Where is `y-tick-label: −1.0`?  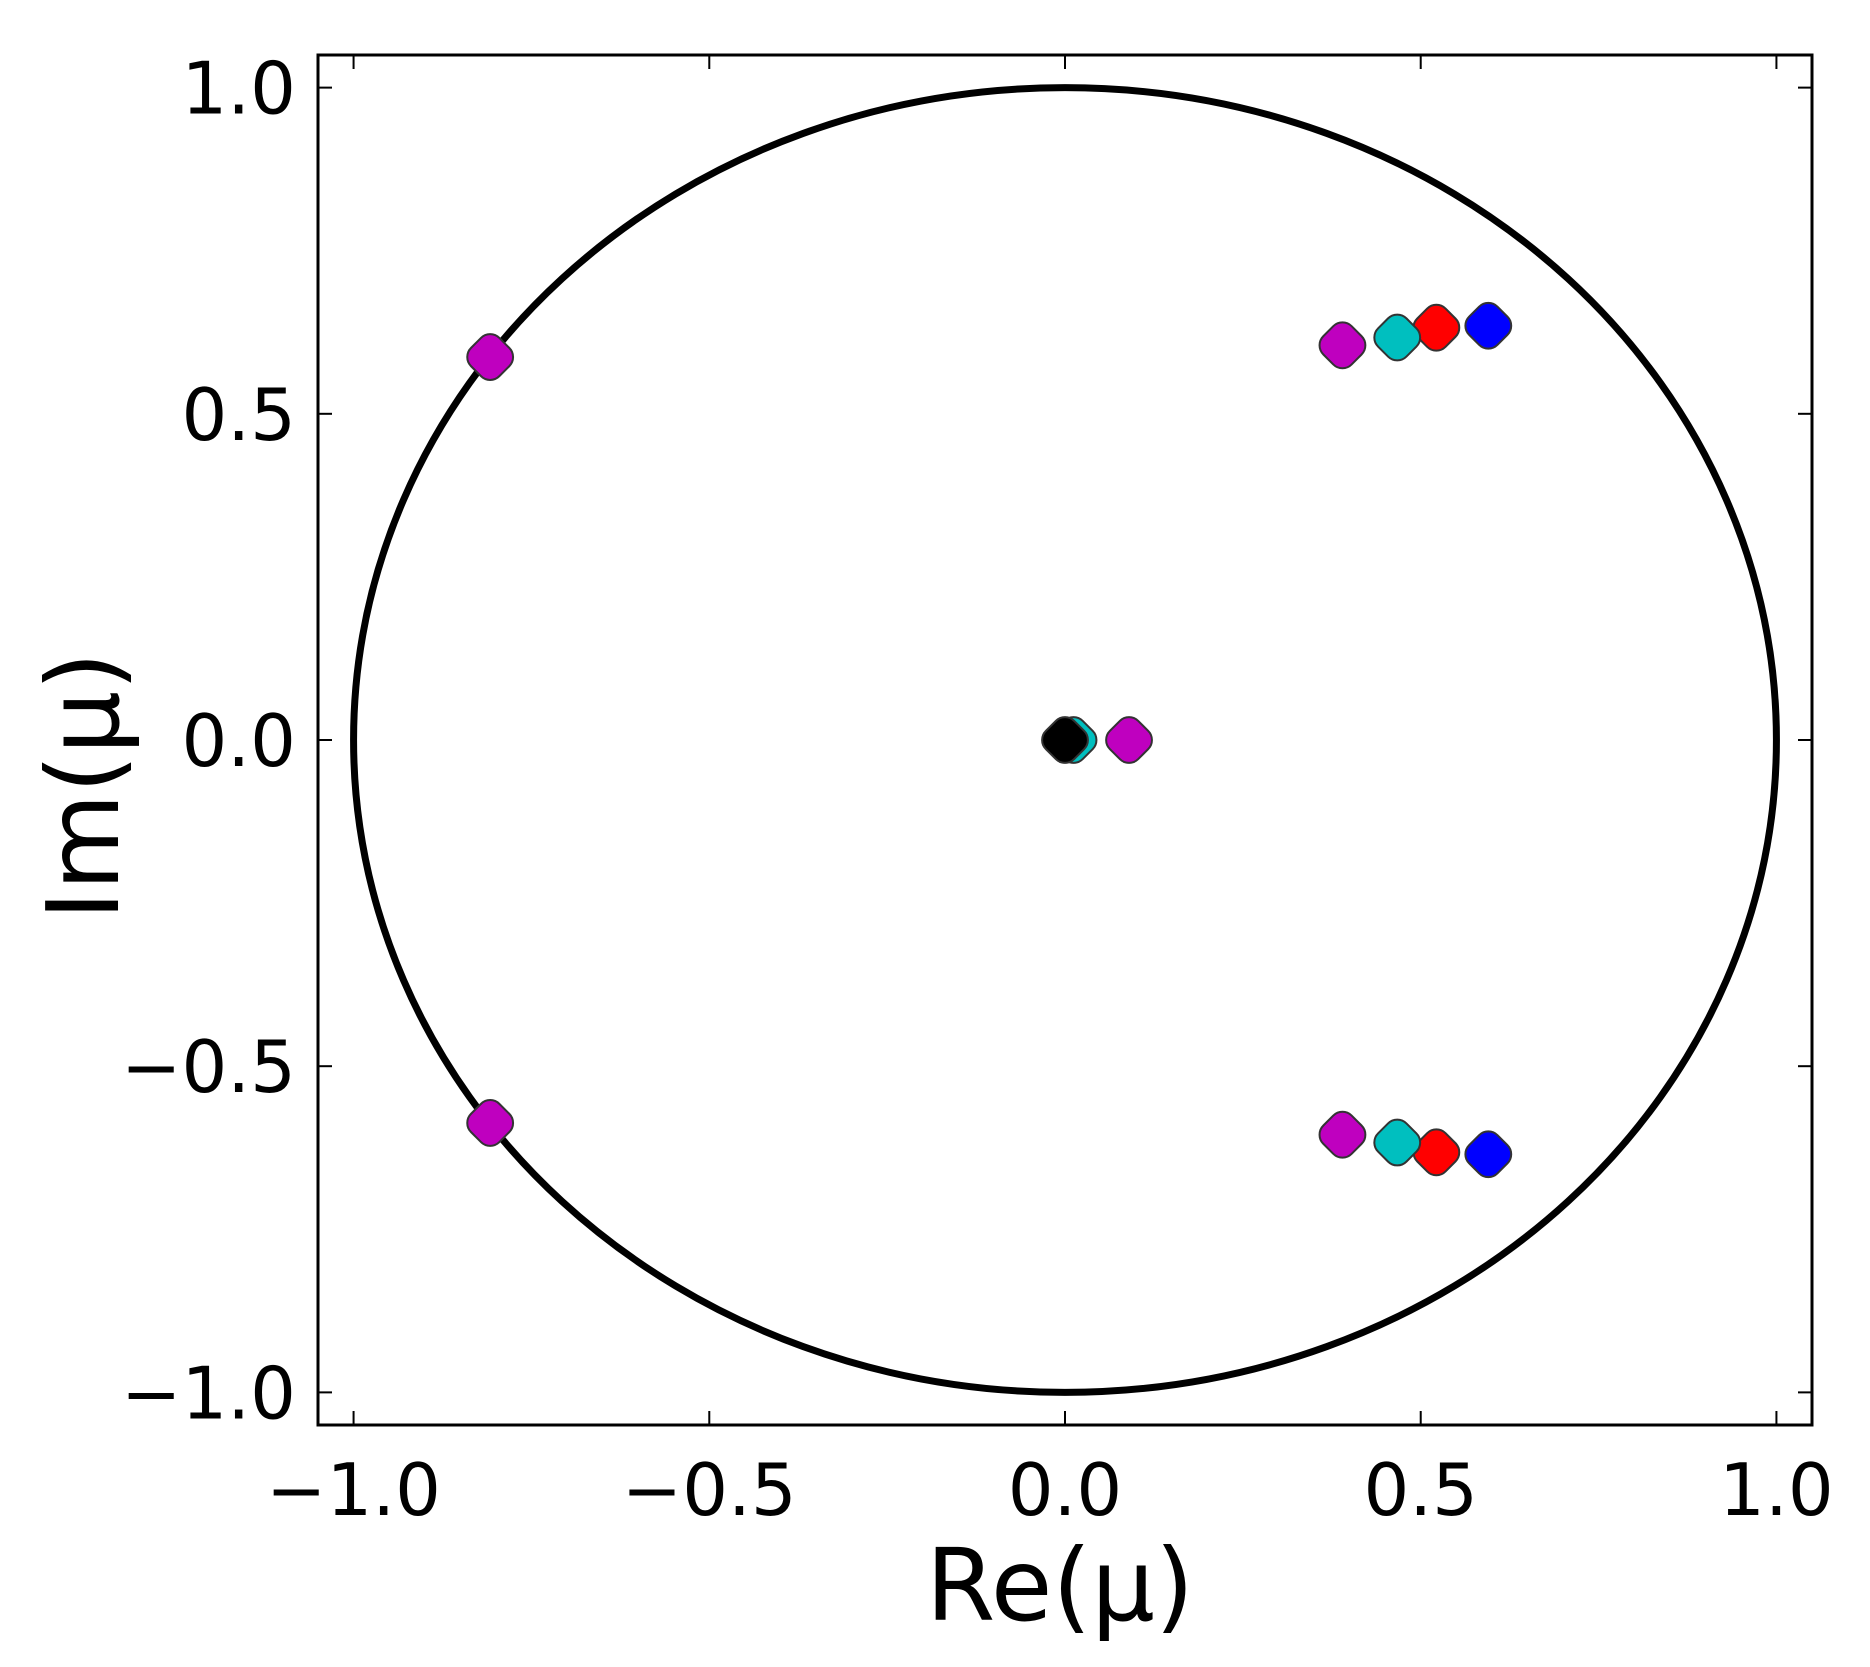
y-tick-label: −1.0 is located at coordinates (208, 1393).